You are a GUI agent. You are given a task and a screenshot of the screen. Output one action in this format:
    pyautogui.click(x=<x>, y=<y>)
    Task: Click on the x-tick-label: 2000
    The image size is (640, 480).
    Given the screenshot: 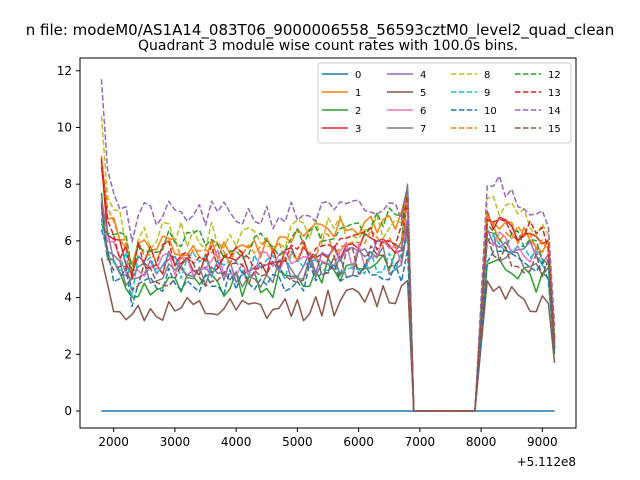 What is the action you would take?
    pyautogui.click(x=113, y=442)
    